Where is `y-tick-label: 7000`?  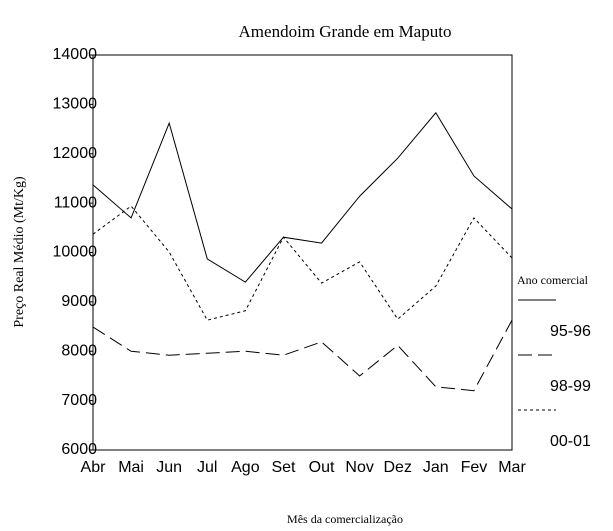
y-tick-label: 7000 is located at coordinates (79, 400).